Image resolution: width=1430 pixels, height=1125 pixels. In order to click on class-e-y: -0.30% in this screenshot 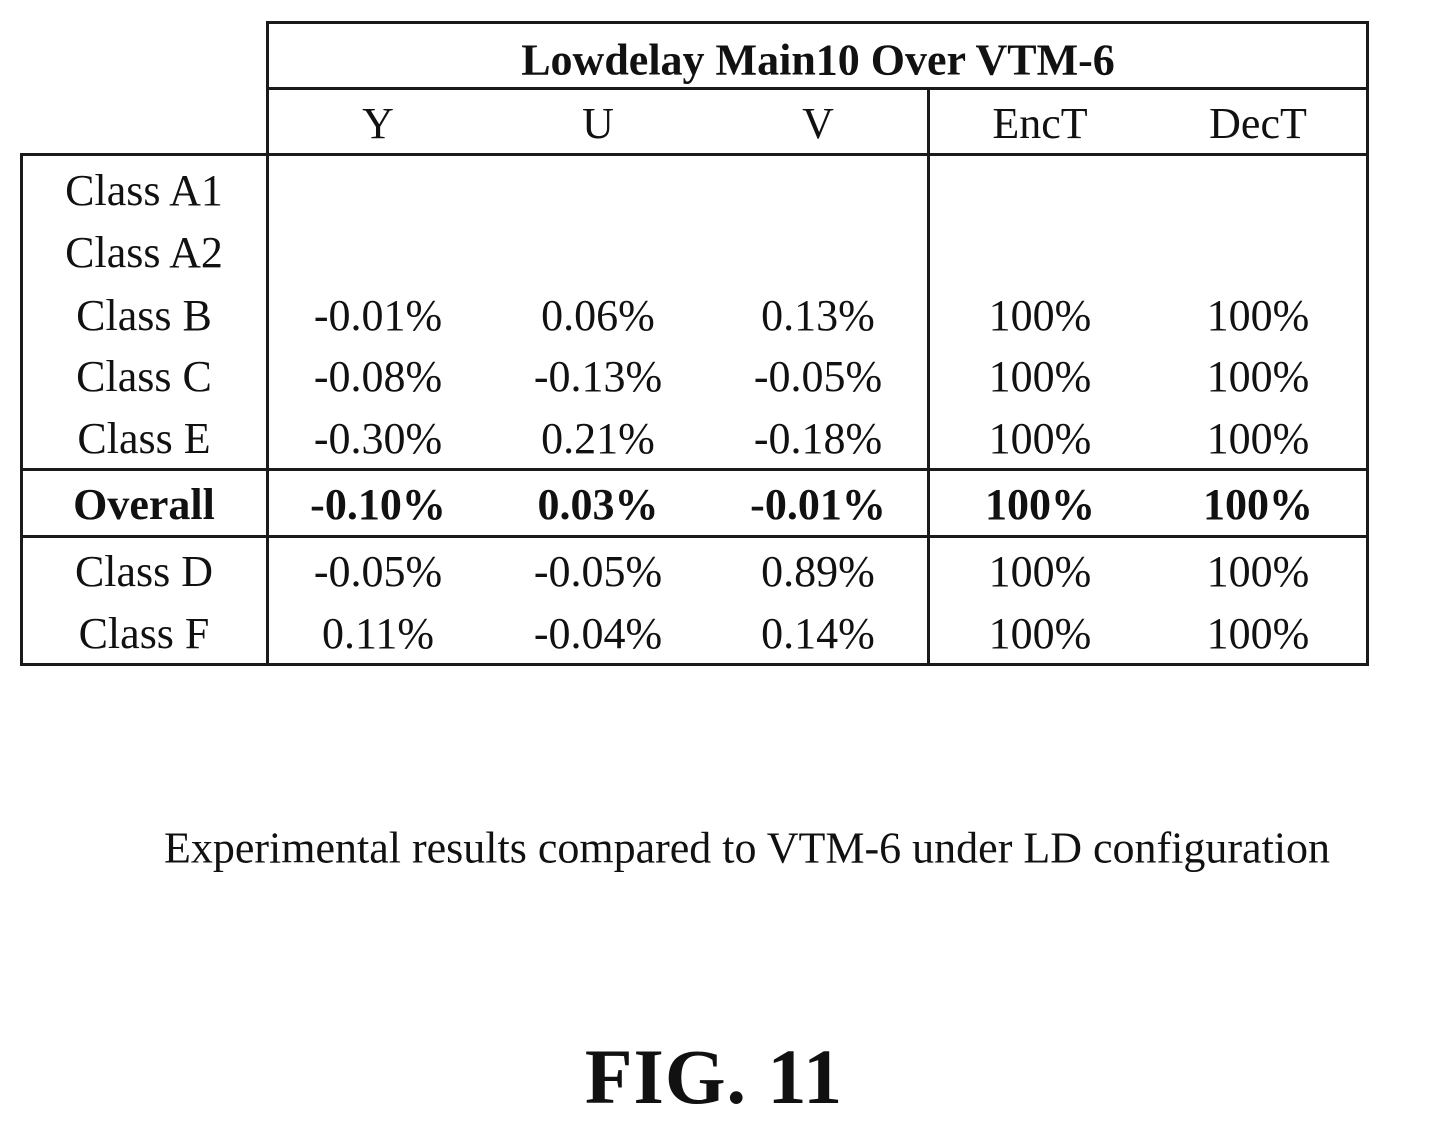, I will do `click(378, 438)`.